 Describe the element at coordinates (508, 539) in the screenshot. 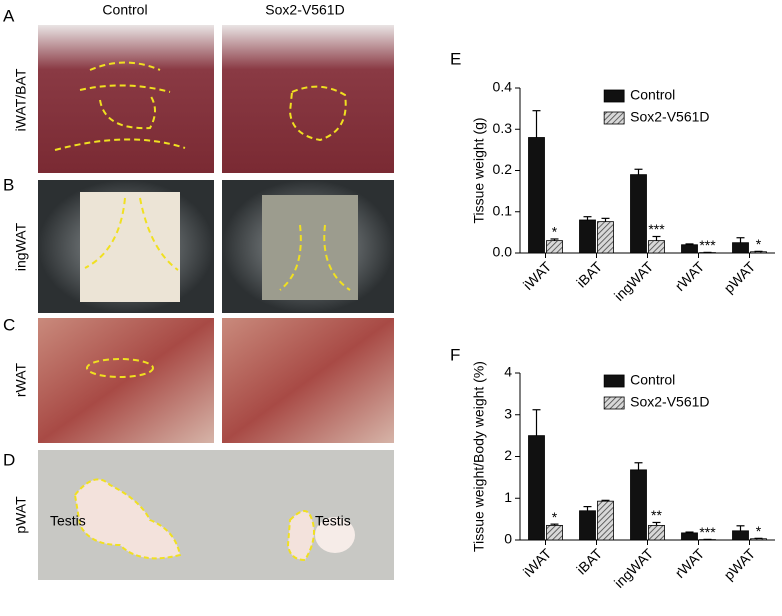

I see `y-tick-label: 0` at that location.